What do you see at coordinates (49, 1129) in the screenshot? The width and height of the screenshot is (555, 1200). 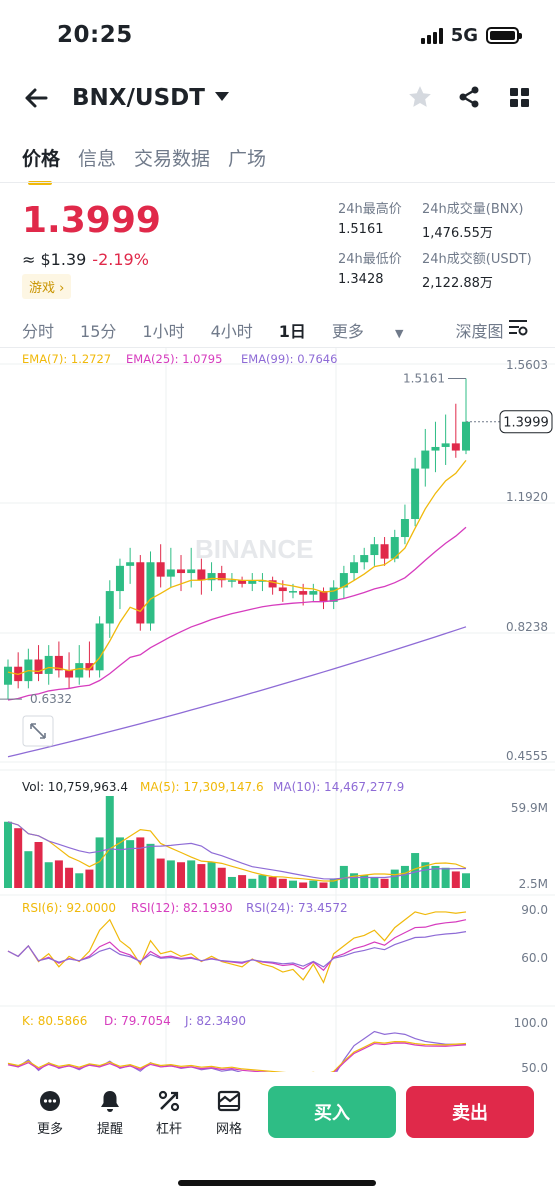 I see `more-label: 更多` at bounding box center [49, 1129].